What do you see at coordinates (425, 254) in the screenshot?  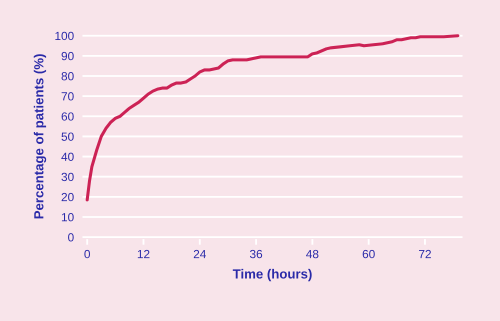 I see `x-tick-label: 72` at bounding box center [425, 254].